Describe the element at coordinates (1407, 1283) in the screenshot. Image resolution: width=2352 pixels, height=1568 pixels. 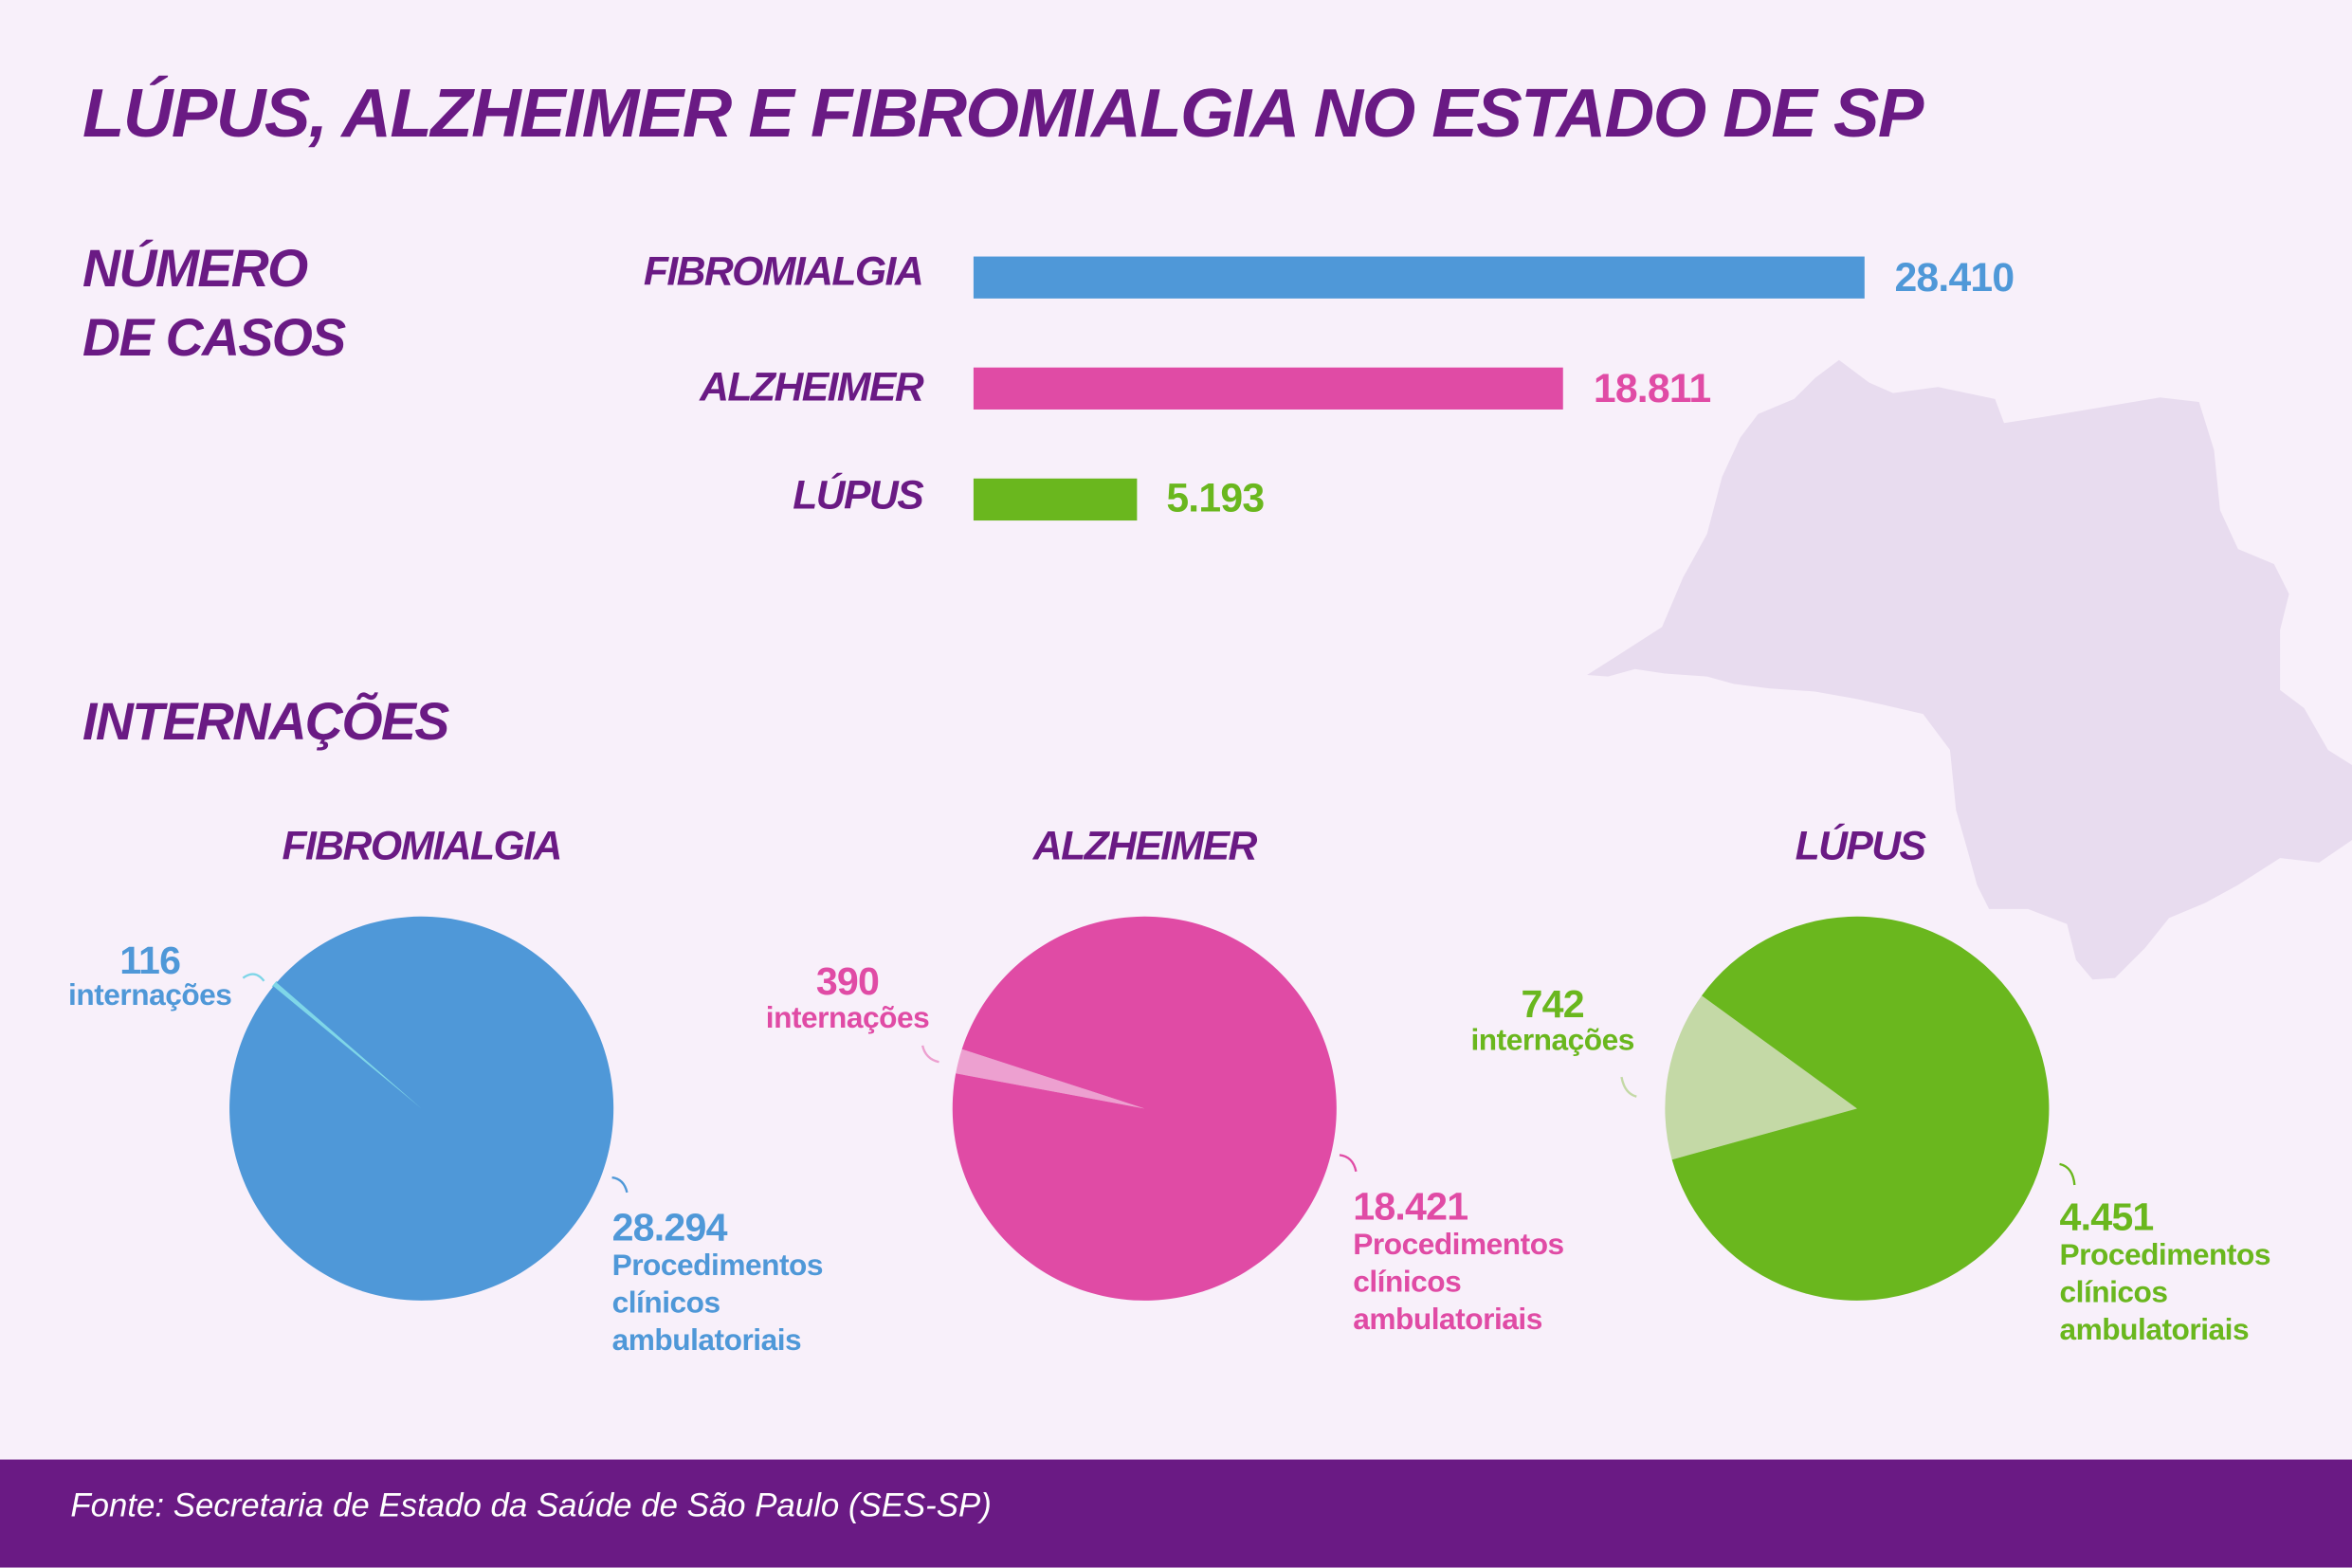
I see `alz-proc-line2: clínicos` at that location.